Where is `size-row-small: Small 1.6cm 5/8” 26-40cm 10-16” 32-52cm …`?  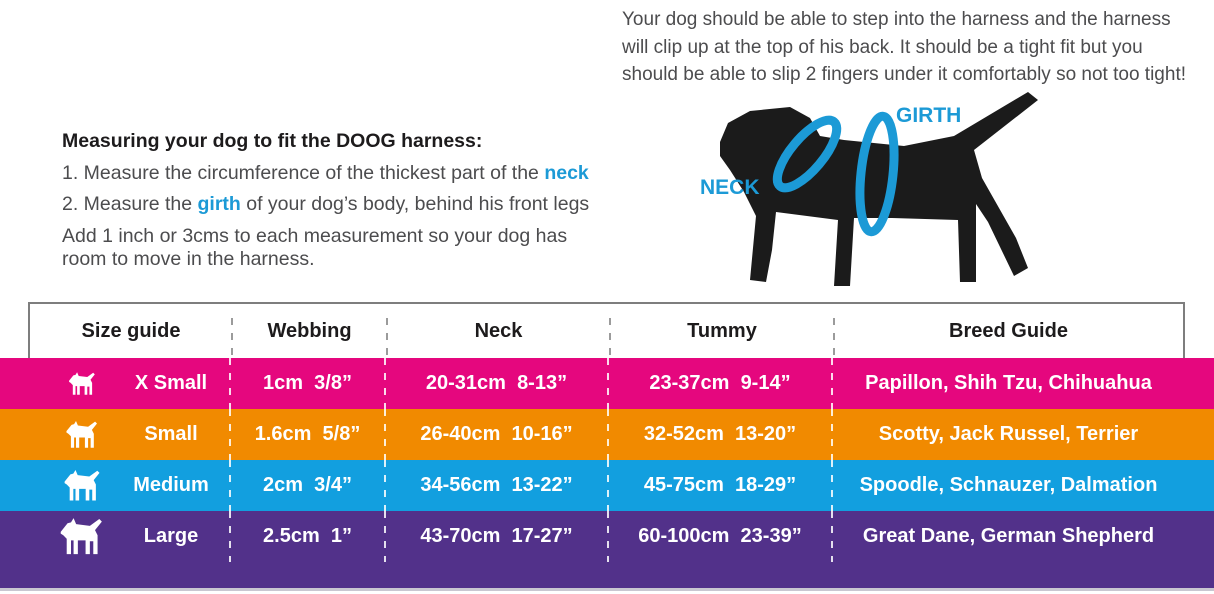 size-row-small: Small 1.6cm 5/8” 26-40cm 10-16” 32-52cm … is located at coordinates (607, 434).